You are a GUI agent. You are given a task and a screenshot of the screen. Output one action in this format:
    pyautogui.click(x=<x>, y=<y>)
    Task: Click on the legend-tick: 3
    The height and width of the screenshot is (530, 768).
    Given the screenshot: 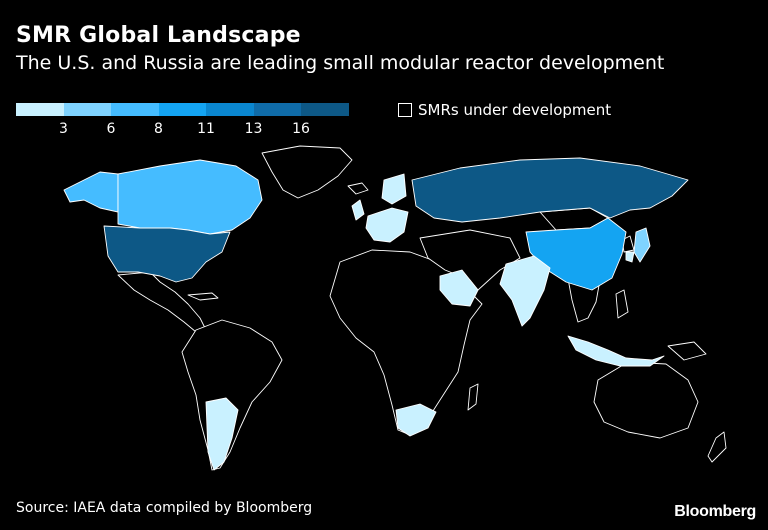 What is the action you would take?
    pyautogui.click(x=63, y=129)
    